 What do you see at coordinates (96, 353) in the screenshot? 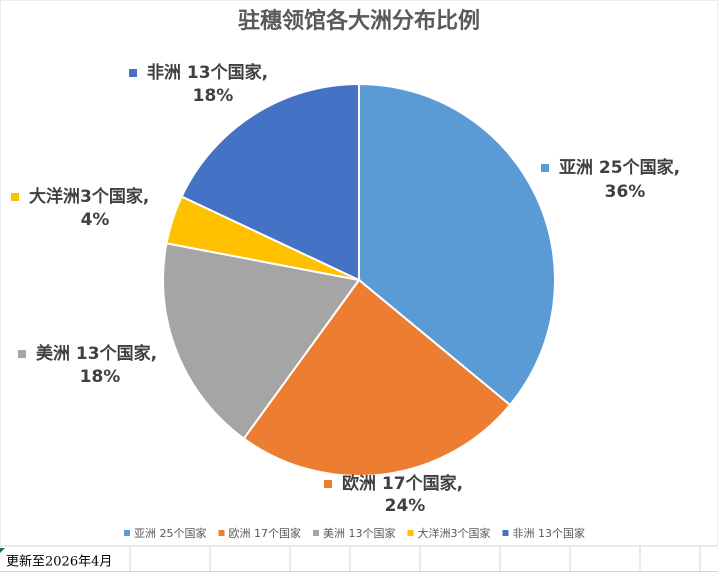
I see `data-label: 美洲 13个国家,` at bounding box center [96, 353].